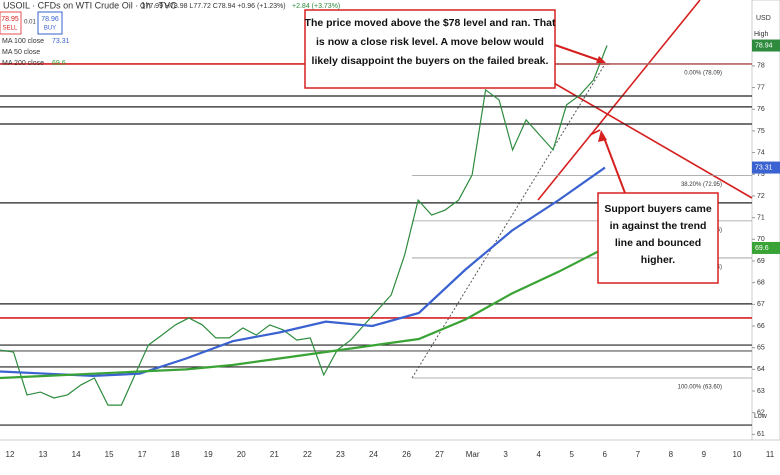  Describe the element at coordinates (638, 454) in the screenshot. I see `x-tick-label: 7` at that location.